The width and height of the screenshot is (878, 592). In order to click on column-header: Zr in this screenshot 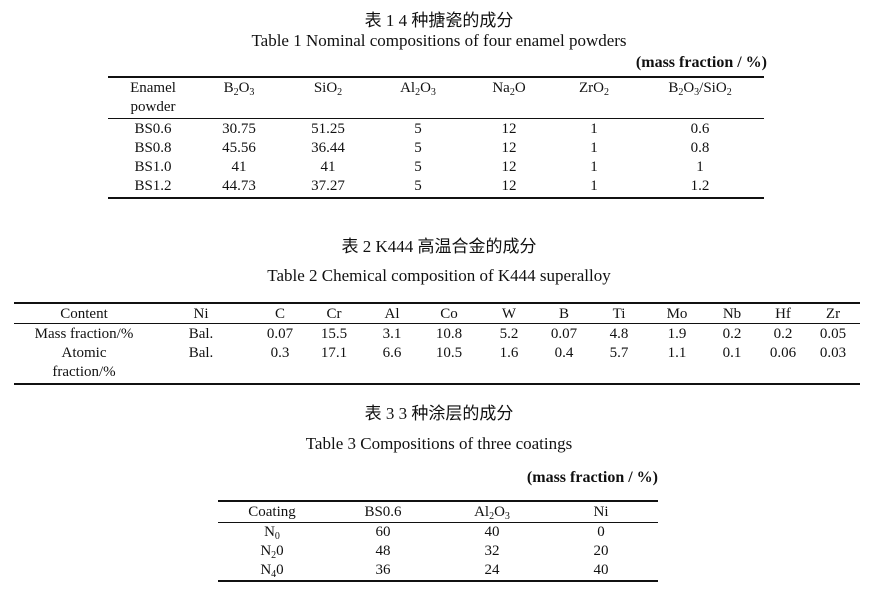, I will do `click(833, 314)`.